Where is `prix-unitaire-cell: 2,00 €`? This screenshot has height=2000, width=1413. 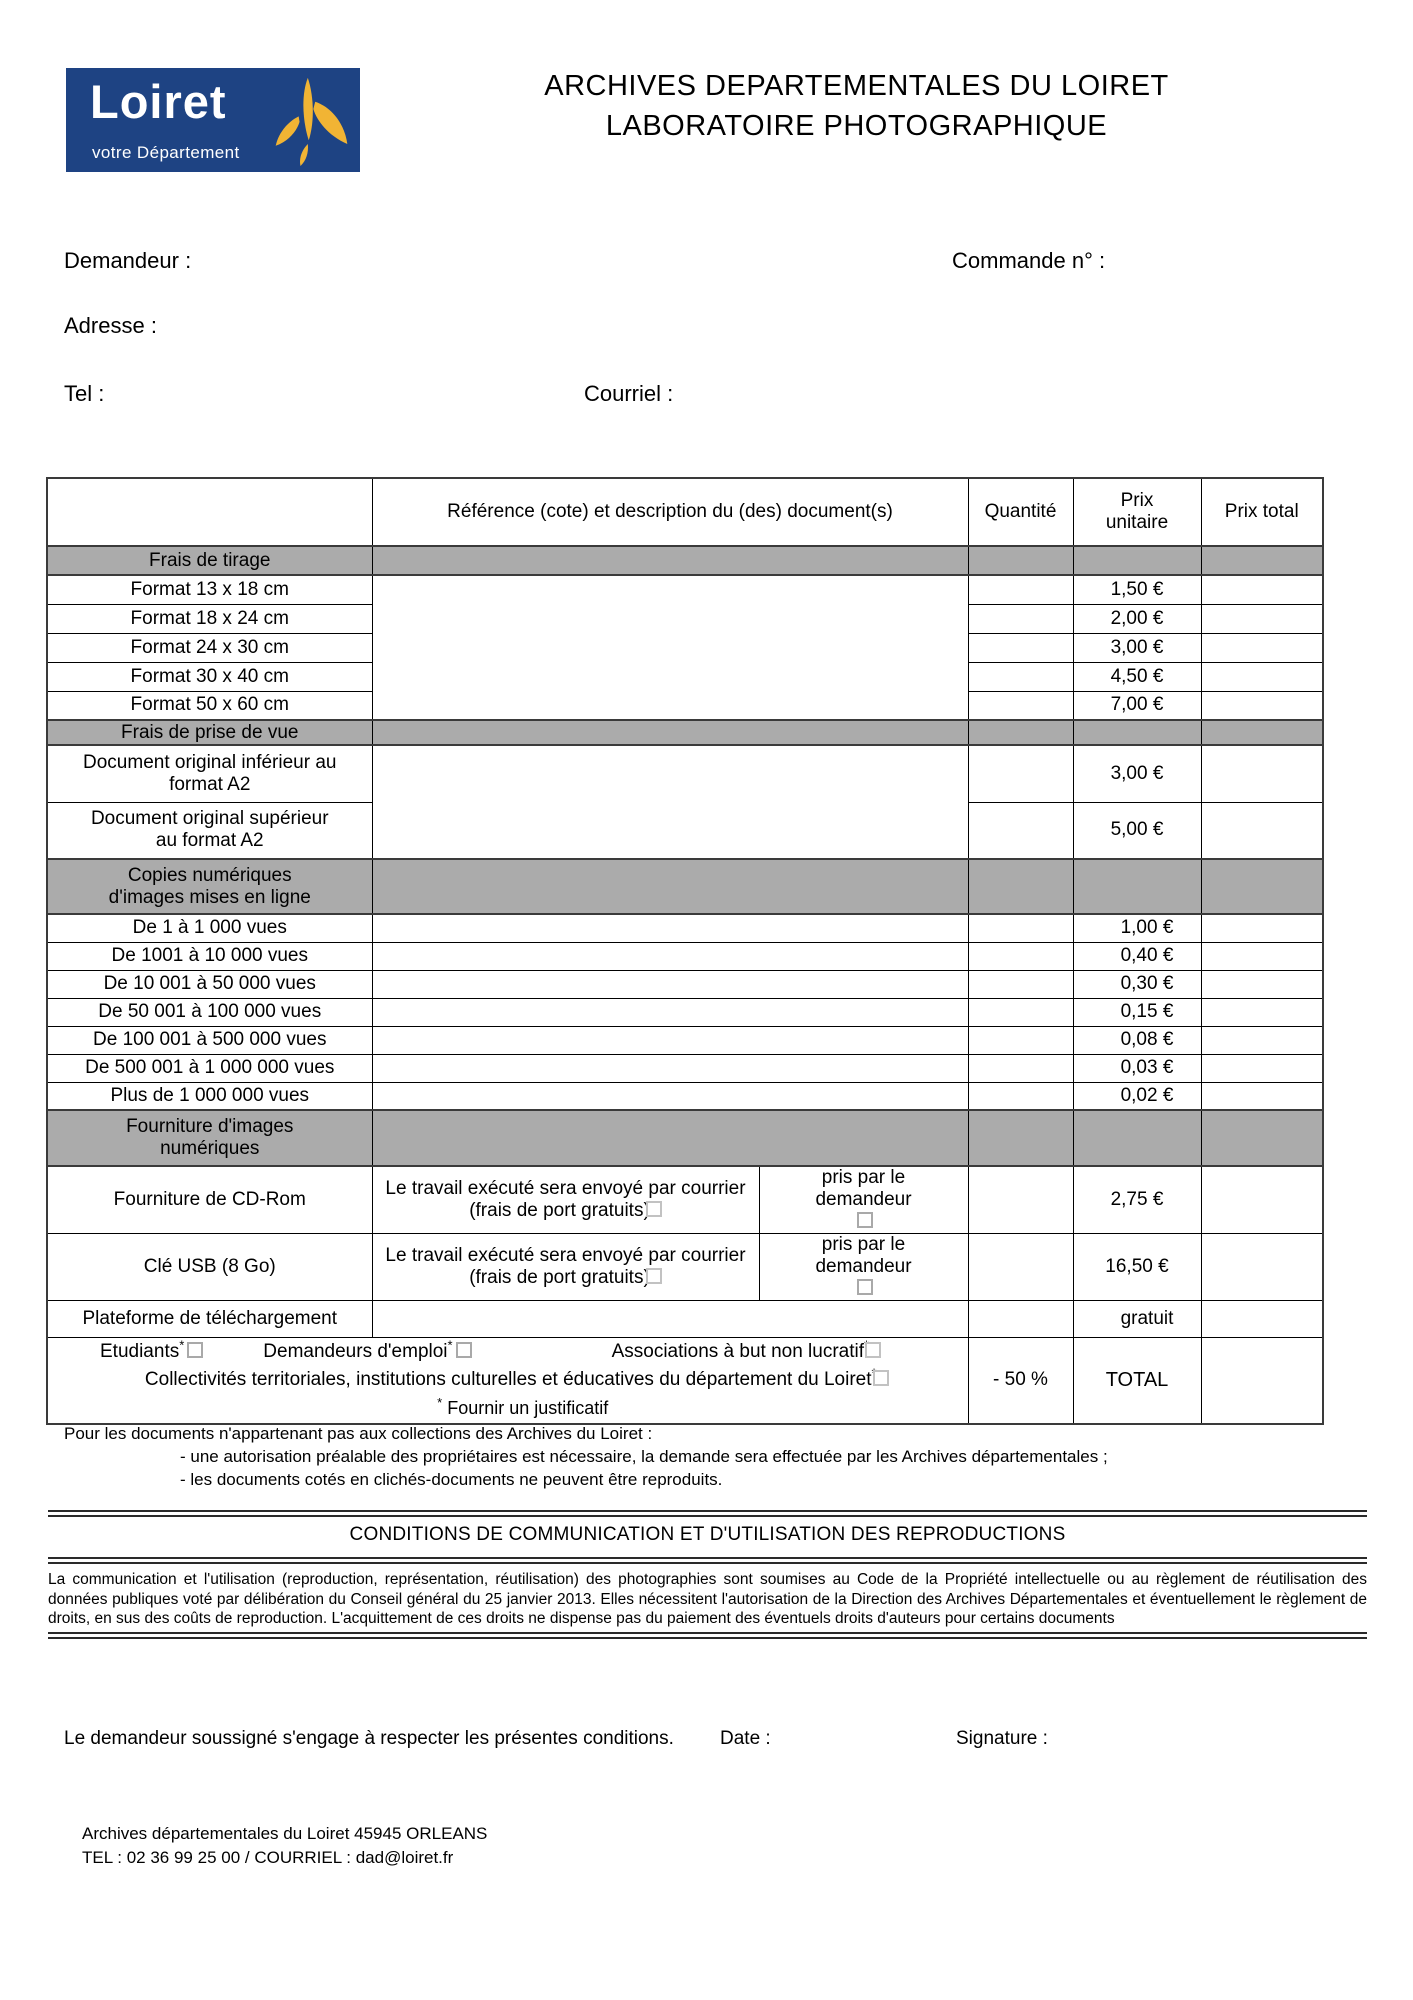
prix-unitaire-cell: 2,00 € is located at coordinates (1137, 618).